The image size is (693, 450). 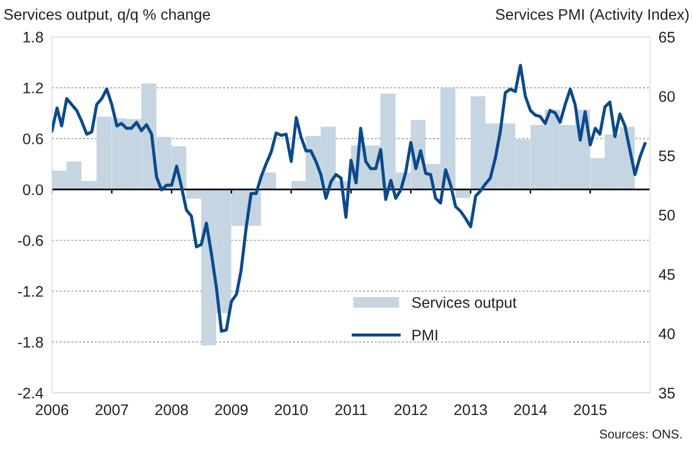 I want to click on source-note: Sources: ONS., so click(x=641, y=434).